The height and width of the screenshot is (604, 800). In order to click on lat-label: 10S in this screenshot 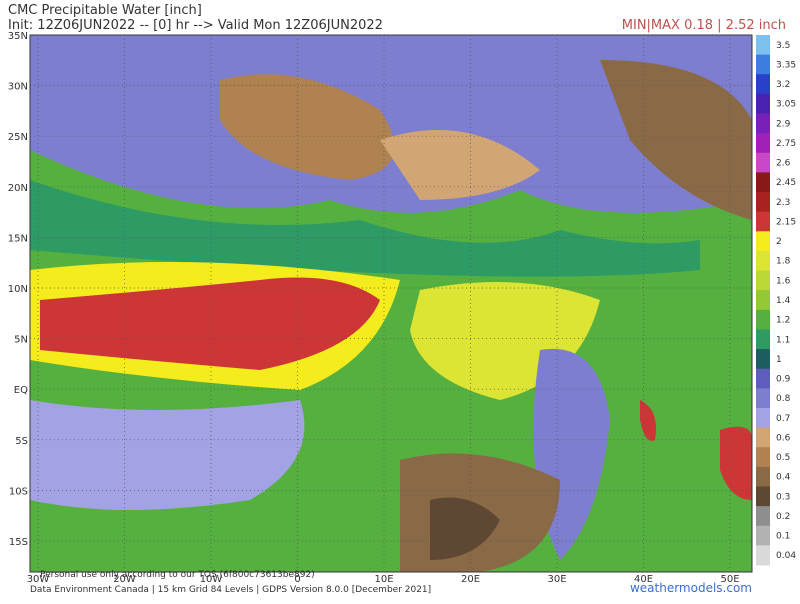, I will do `click(18, 491)`.